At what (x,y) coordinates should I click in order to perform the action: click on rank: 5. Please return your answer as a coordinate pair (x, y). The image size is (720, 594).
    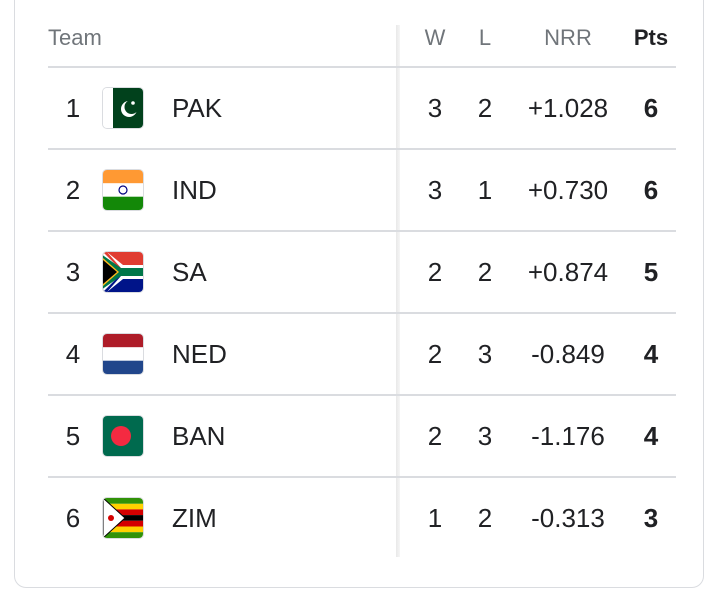
    Looking at the image, I should click on (73, 436).